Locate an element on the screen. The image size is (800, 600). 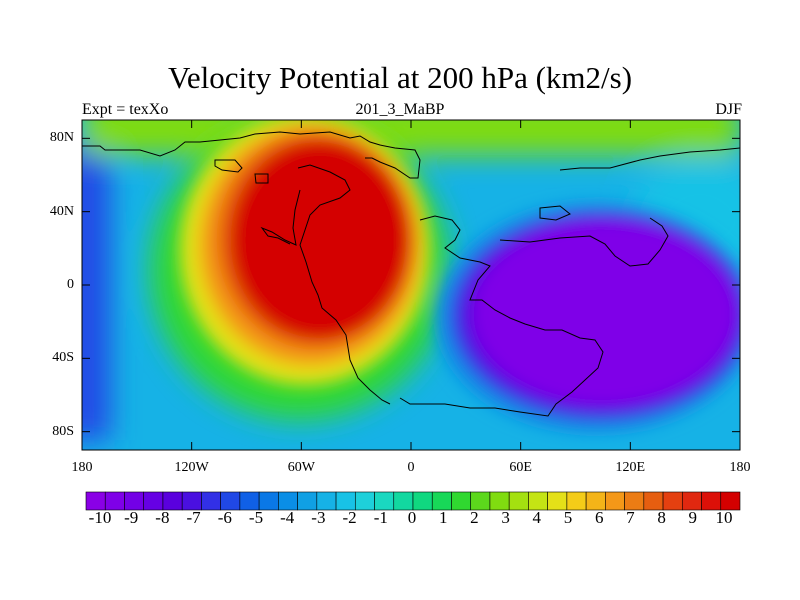
colorbar-label: 6 is located at coordinates (599, 517).